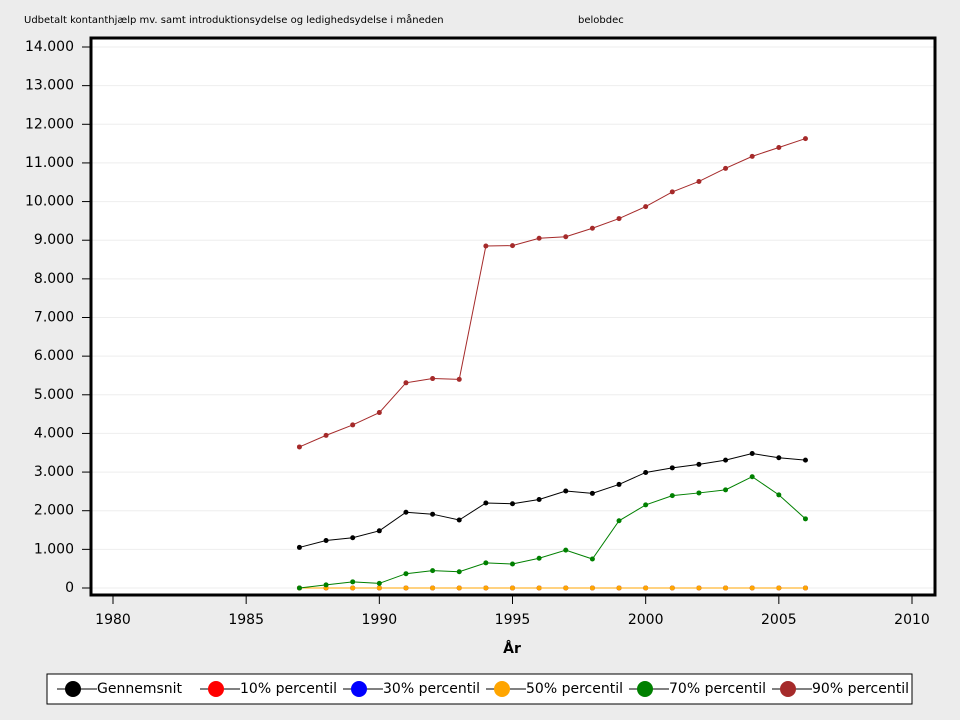  I want to click on legend-box, so click(479, 689).